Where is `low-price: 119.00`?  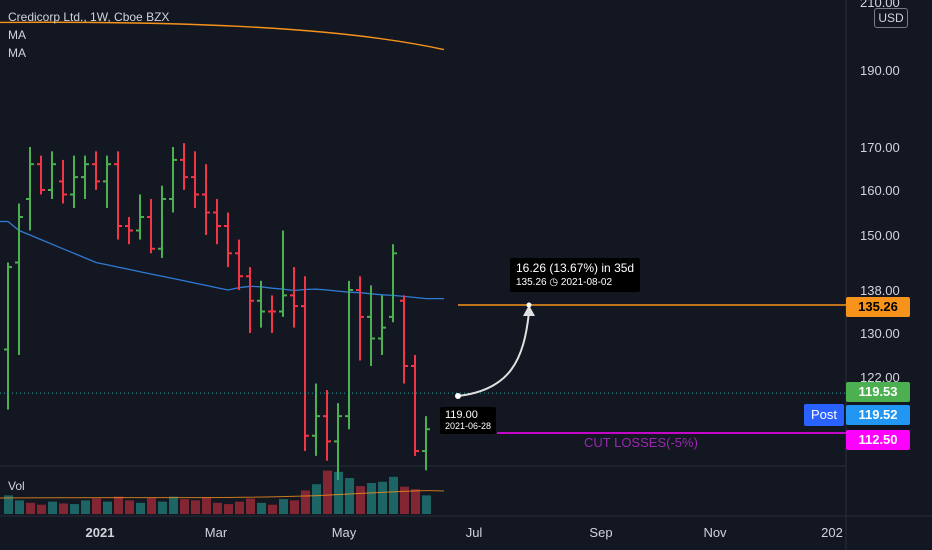
low-price: 119.00 is located at coordinates (461, 415).